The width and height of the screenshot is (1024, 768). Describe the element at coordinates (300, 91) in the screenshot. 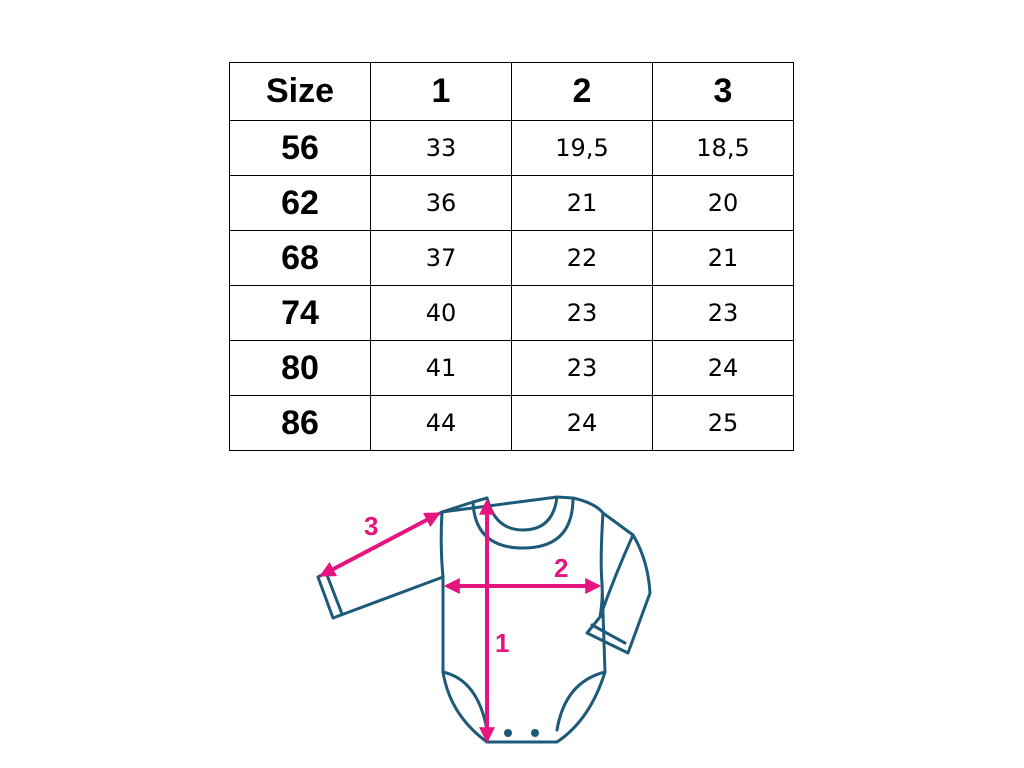

I see `header-size: Size` at that location.